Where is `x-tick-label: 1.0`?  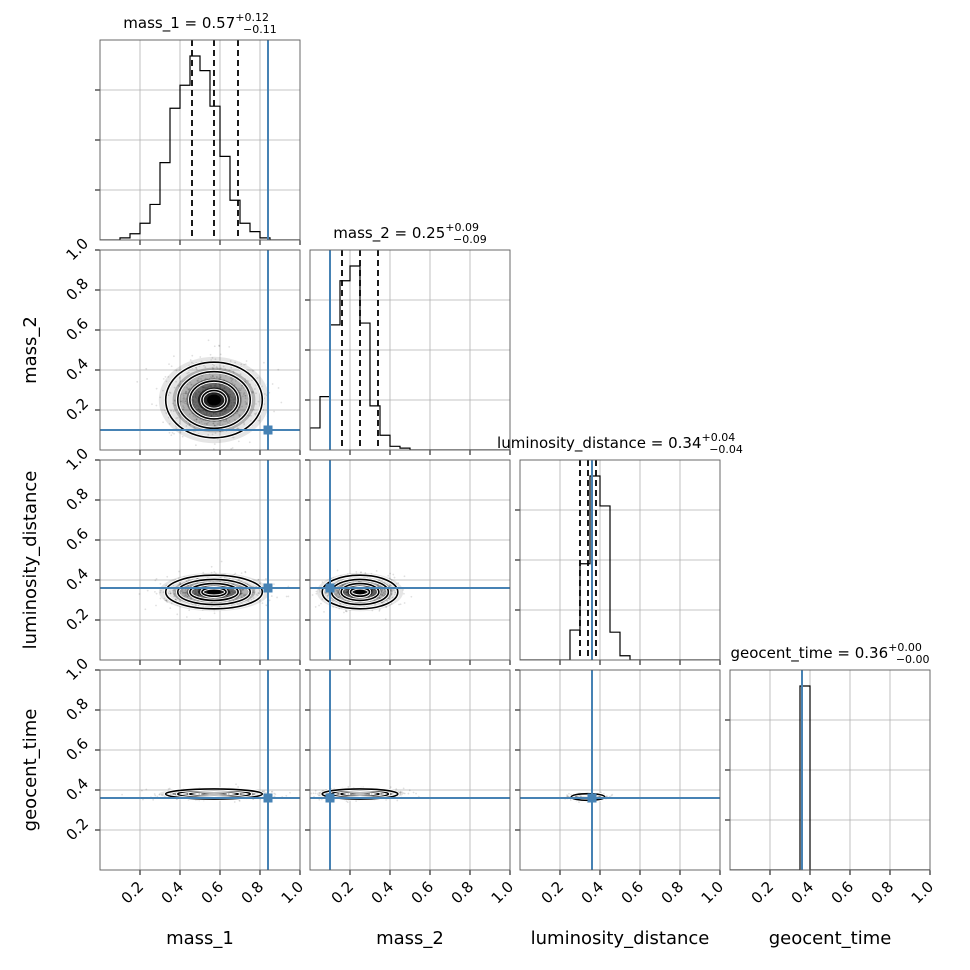
x-tick-label: 1.0 is located at coordinates (503, 893).